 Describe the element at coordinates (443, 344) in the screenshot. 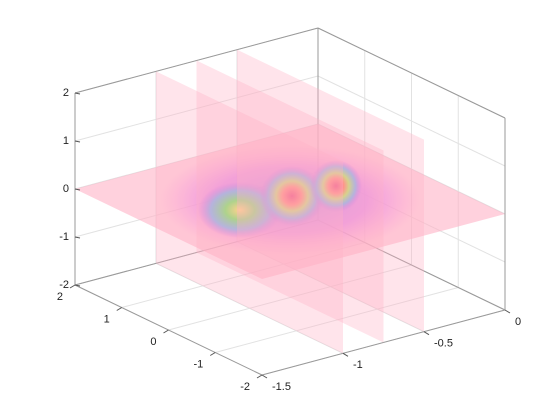

I see `tick-label: -0.5` at that location.